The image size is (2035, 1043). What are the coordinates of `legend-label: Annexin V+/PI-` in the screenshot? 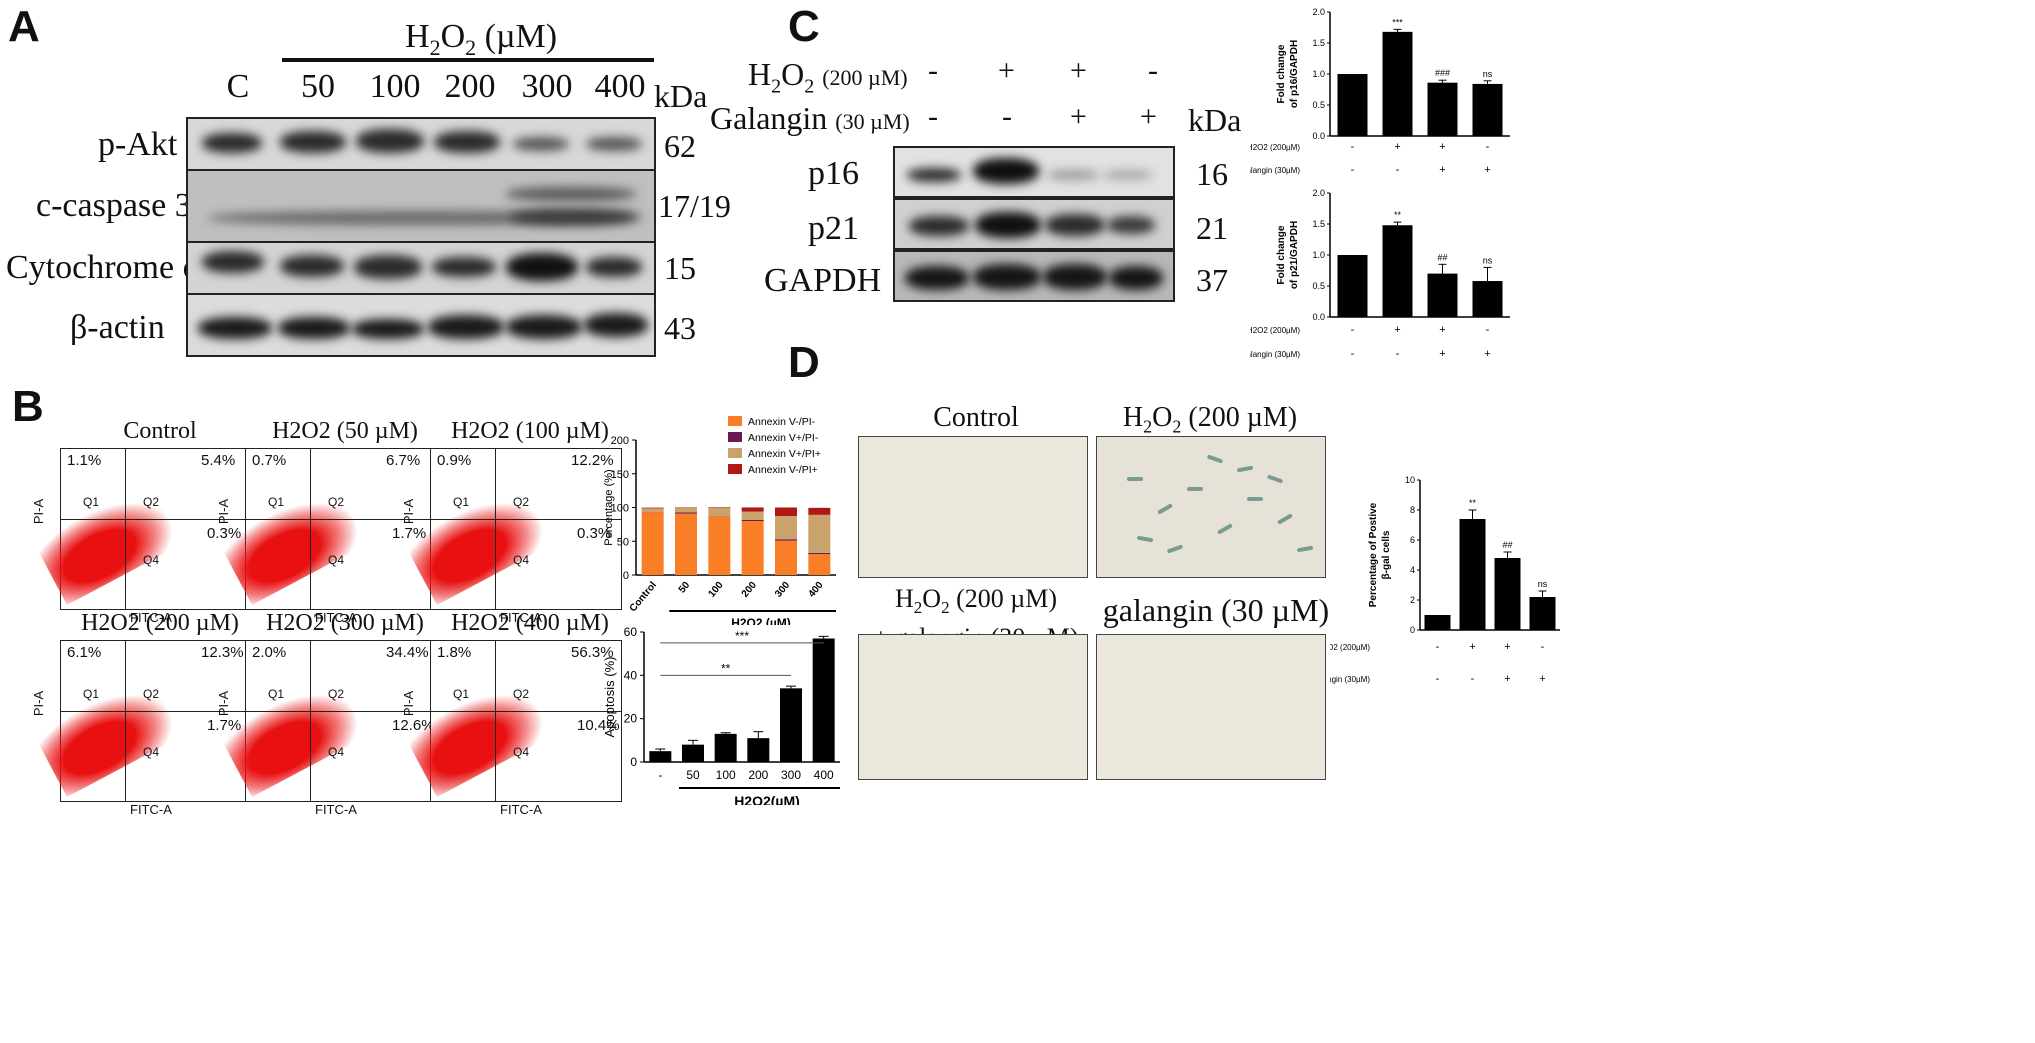 It's located at (783, 438).